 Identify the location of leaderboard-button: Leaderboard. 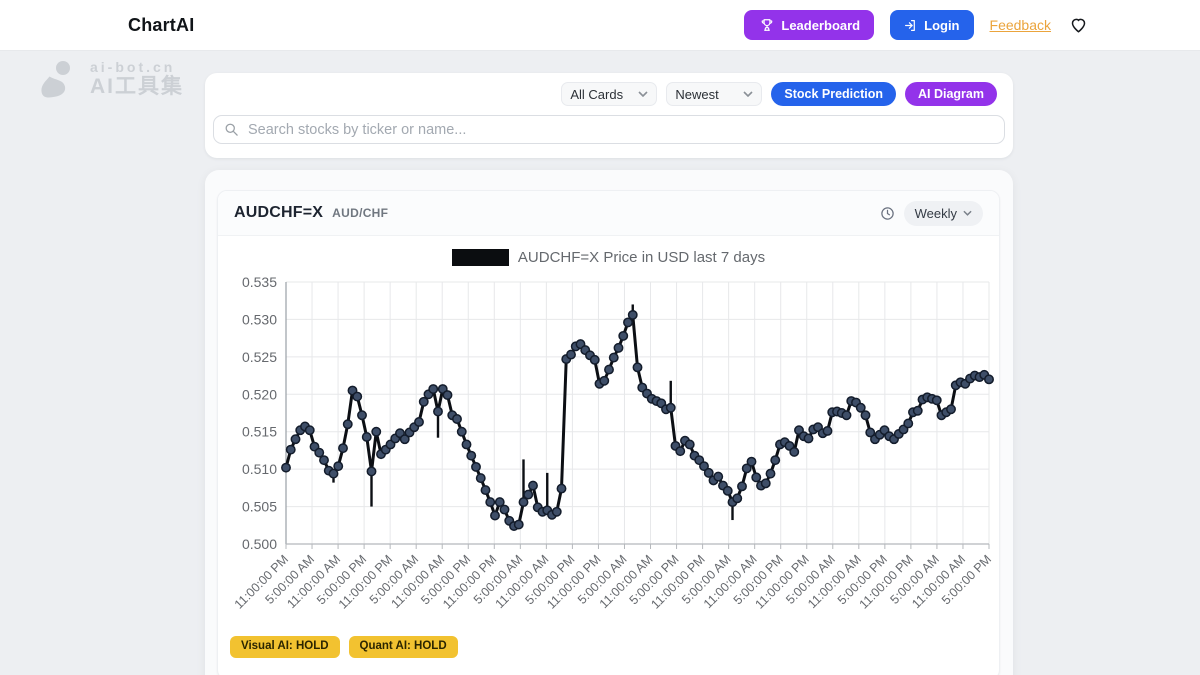
(809, 25).